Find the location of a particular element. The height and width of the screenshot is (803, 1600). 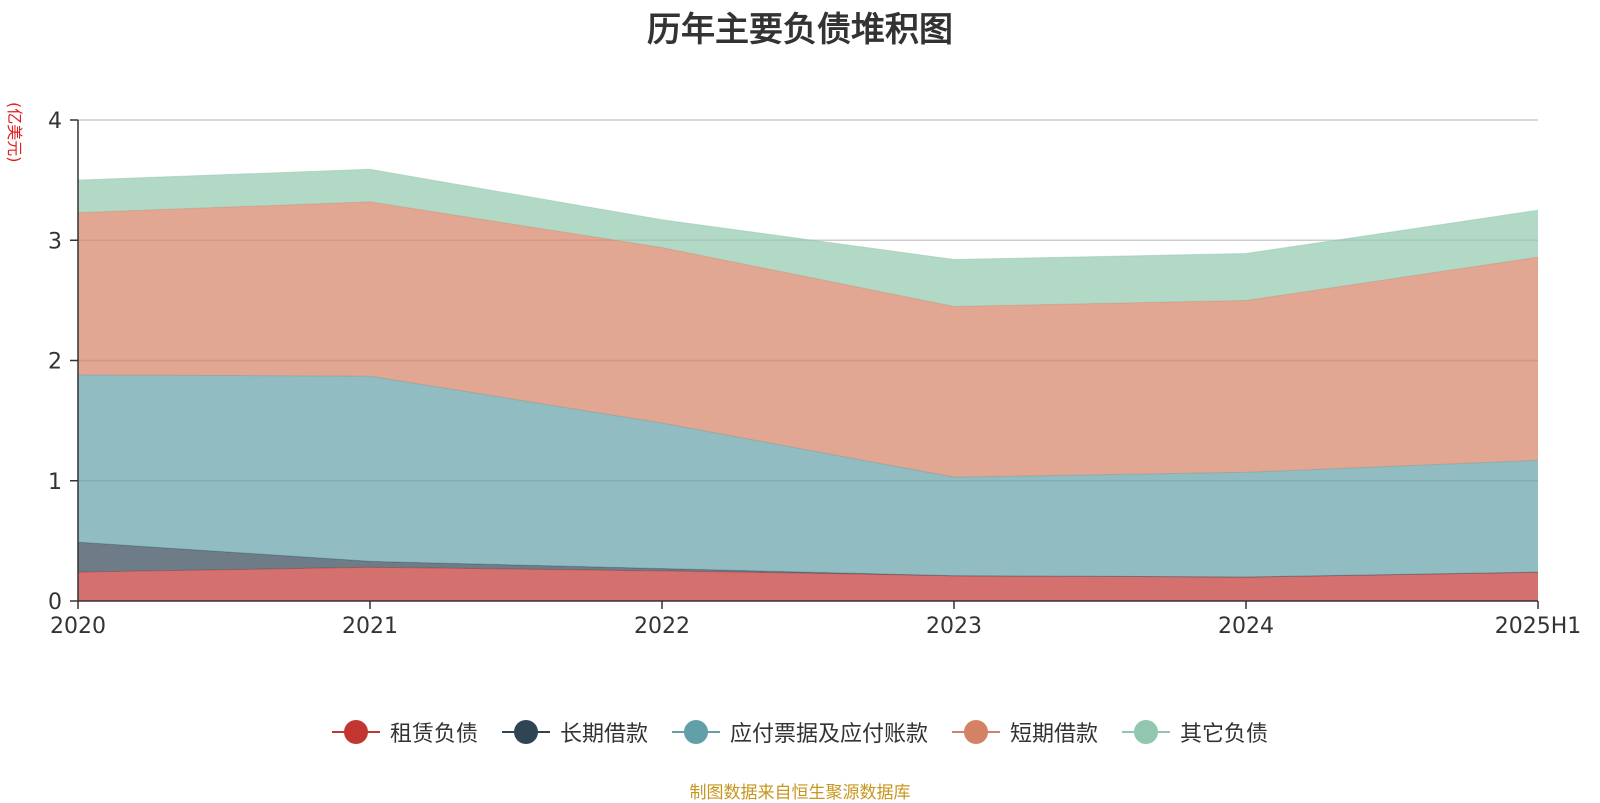

x-tick-label: 2021 is located at coordinates (370, 626).